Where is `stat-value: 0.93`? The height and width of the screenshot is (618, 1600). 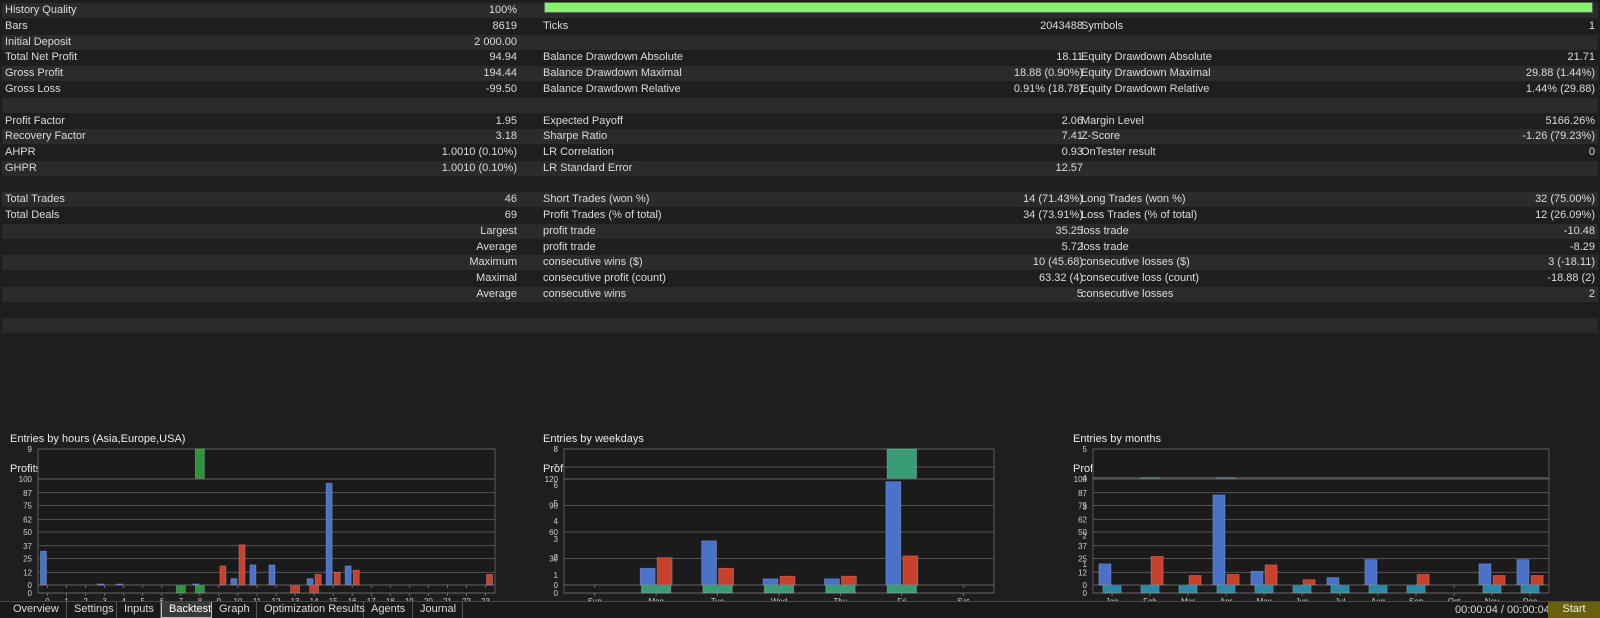
stat-value: 0.93 is located at coordinates (1072, 152).